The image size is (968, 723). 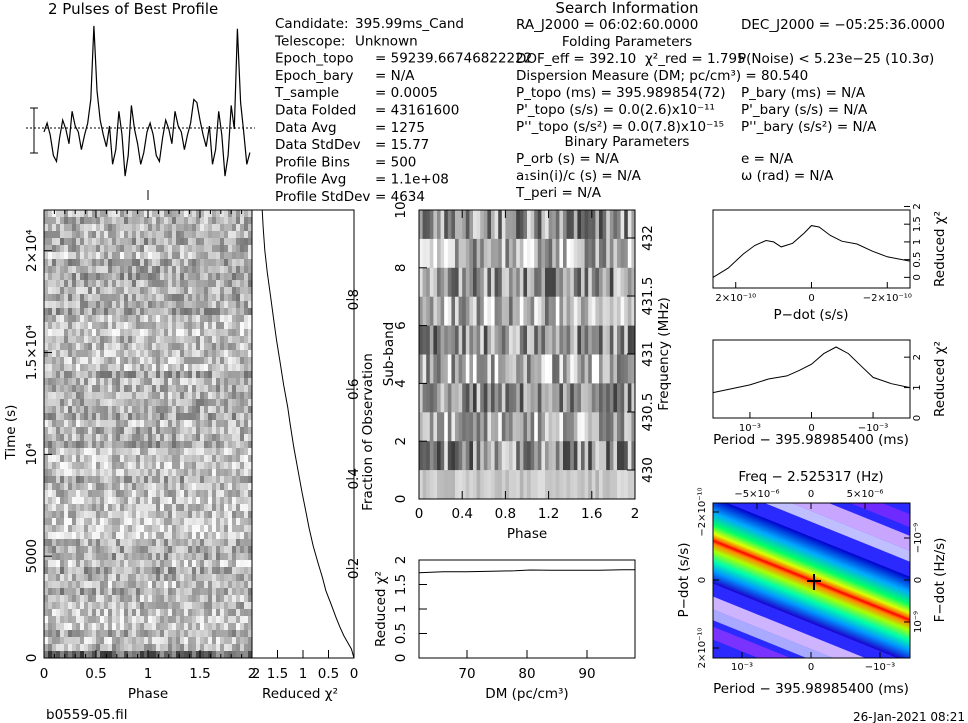 I want to click on subband-xlabel: Phase, so click(x=527, y=534).